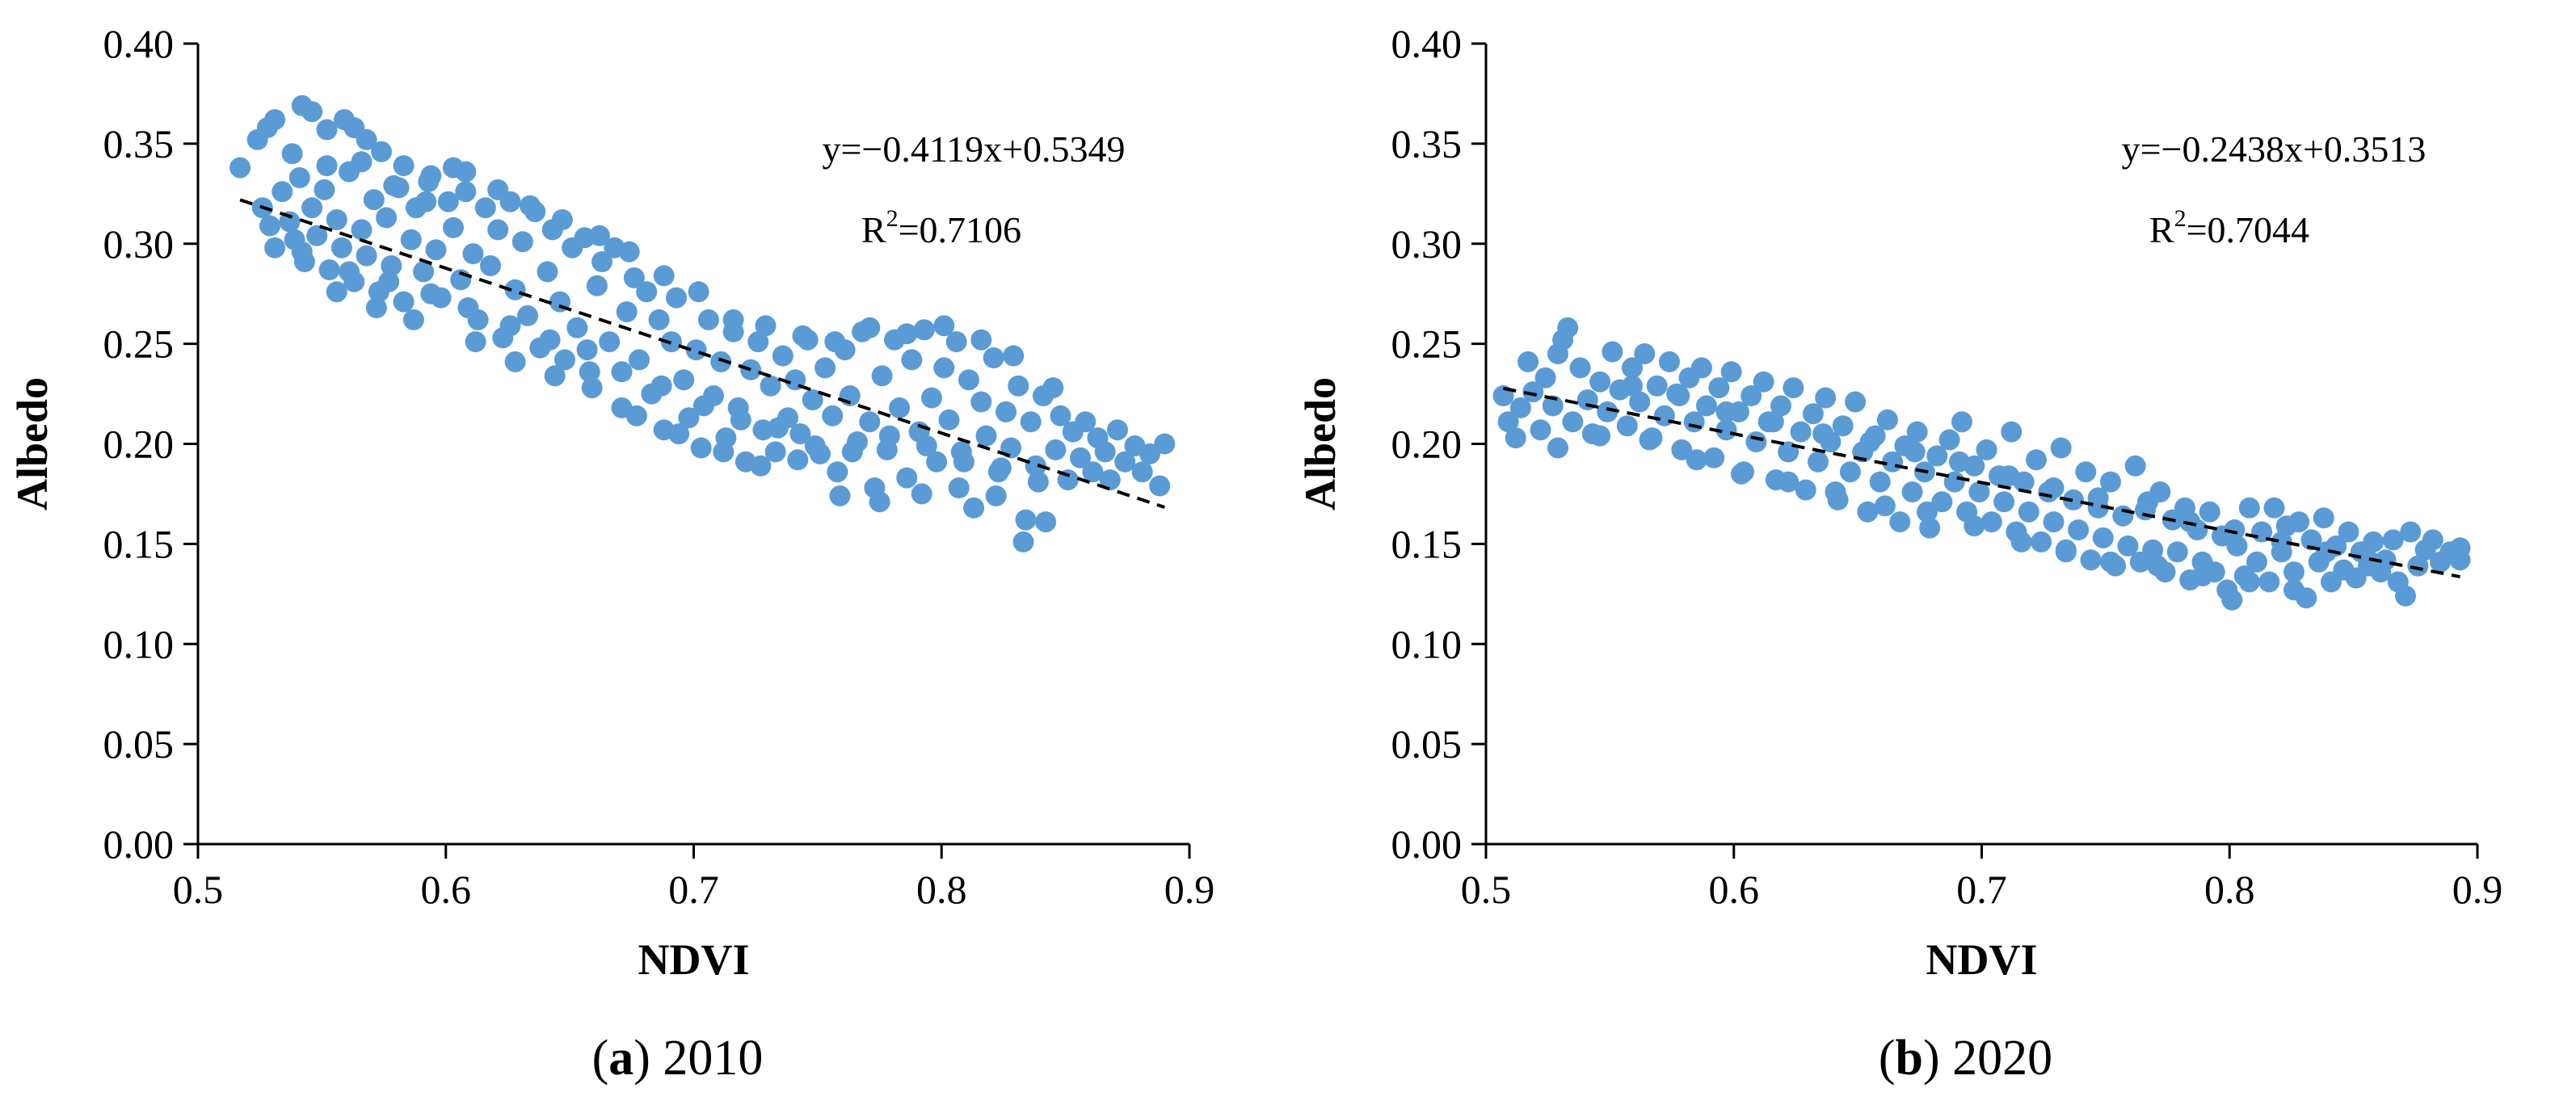  Describe the element at coordinates (678, 1058) in the screenshot. I see `panel-caption: (a) 2010` at that location.